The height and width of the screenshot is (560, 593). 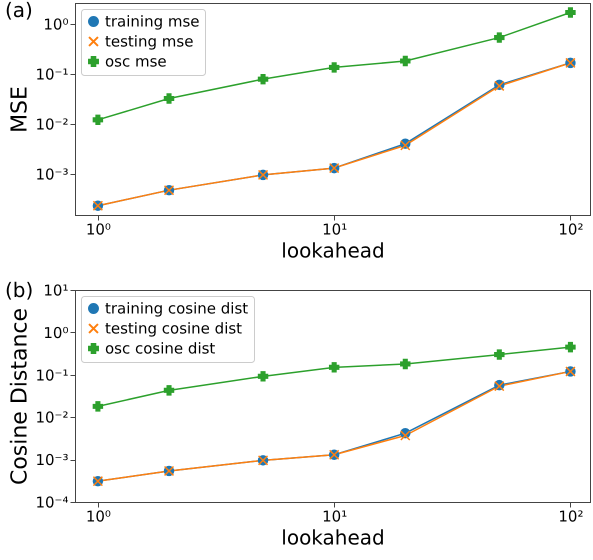 What do you see at coordinates (19, 109) in the screenshot?
I see `y-axis-title: MSE` at bounding box center [19, 109].